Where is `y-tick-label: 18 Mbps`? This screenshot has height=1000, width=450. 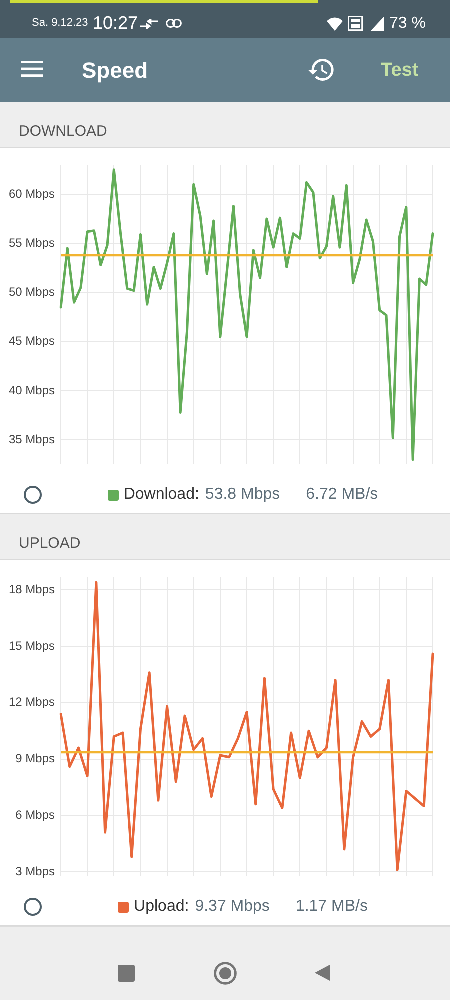 y-tick-label: 18 Mbps is located at coordinates (31, 589).